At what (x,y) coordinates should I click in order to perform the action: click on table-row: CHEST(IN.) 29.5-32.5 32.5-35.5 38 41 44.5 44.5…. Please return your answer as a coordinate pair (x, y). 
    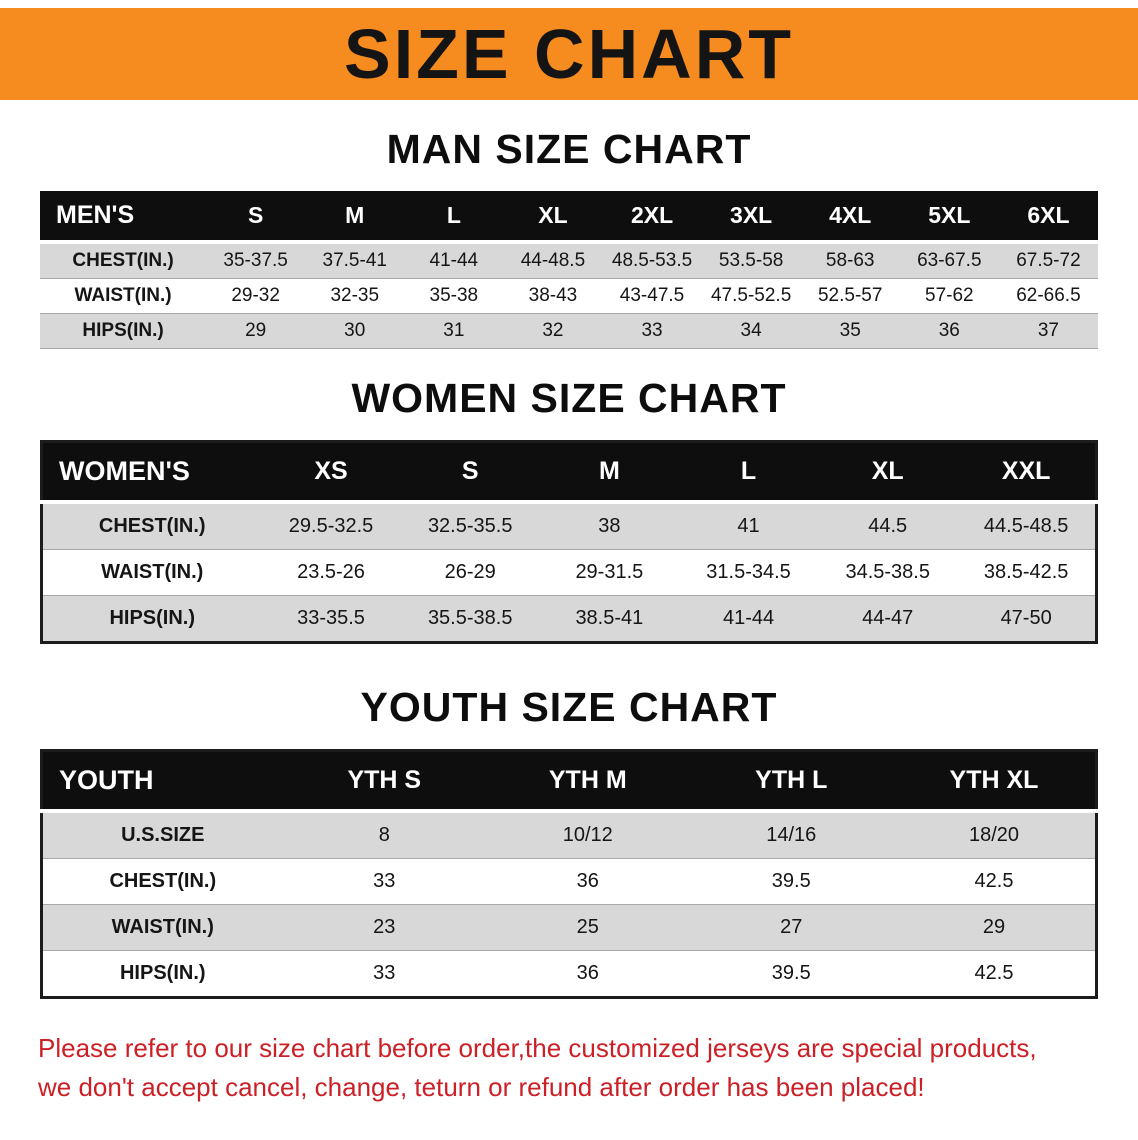
    Looking at the image, I should click on (569, 526).